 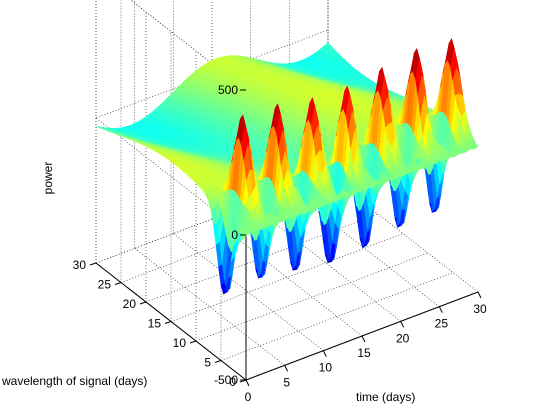 What do you see at coordinates (364, 353) in the screenshot?
I see `x-tick-label: 15` at bounding box center [364, 353].